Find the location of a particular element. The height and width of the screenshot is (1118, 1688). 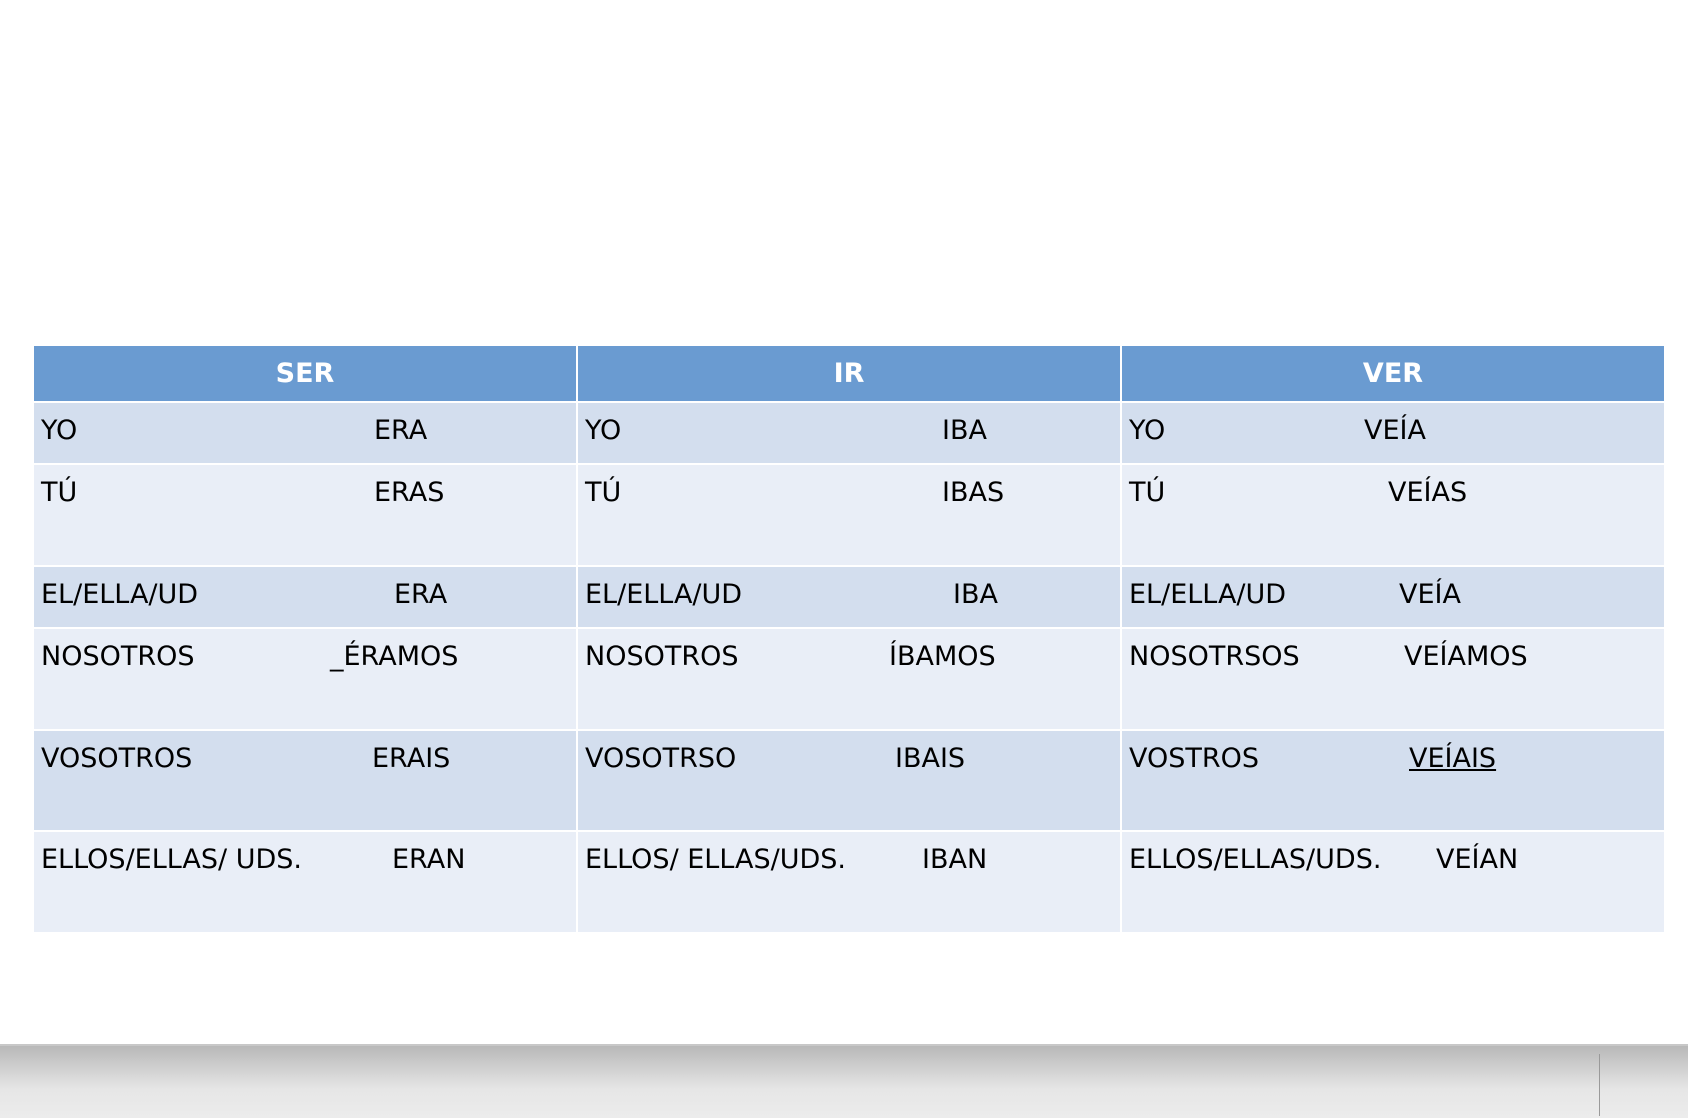

verb-form: IBAIS is located at coordinates (930, 758).